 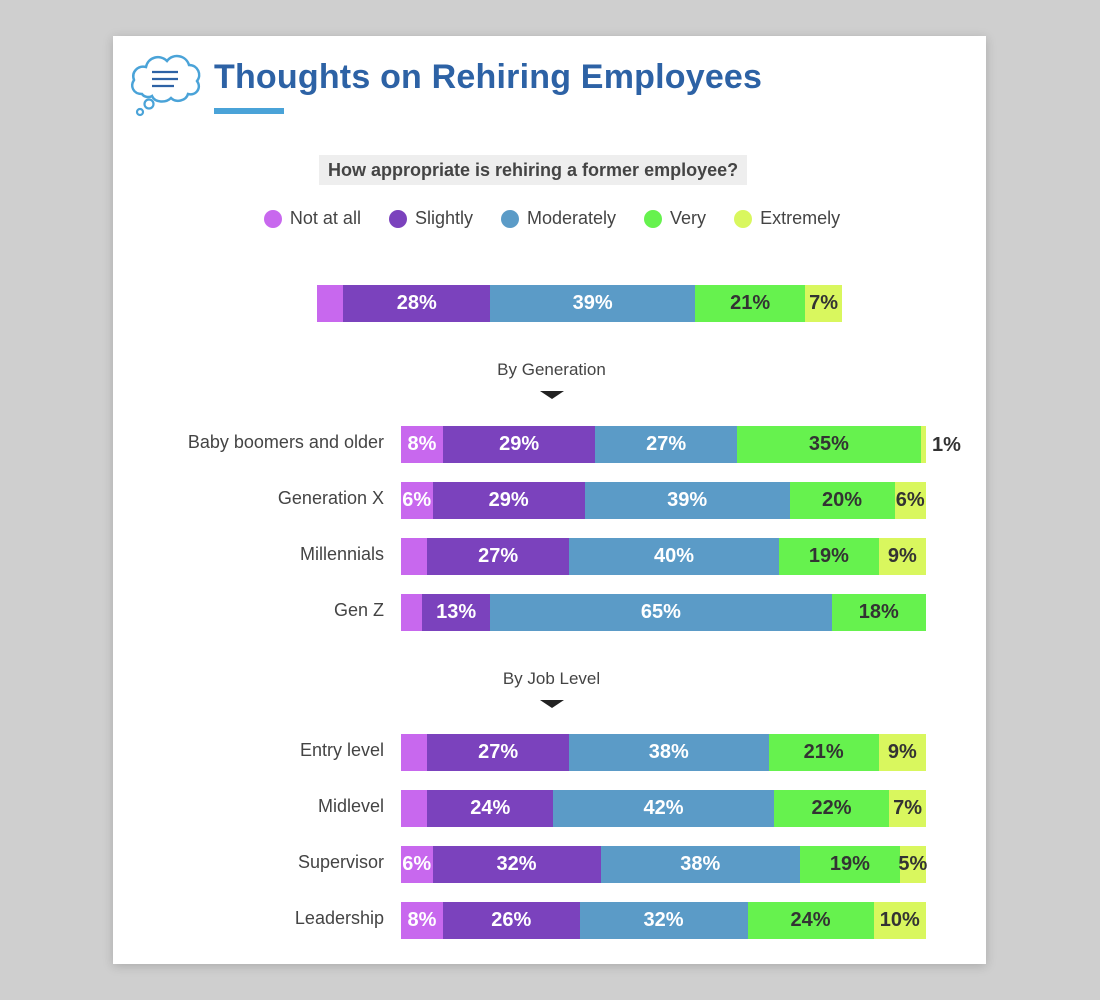 I want to click on bar-leadership: 8% 26% 32% 24% 10%, so click(x=663, y=920).